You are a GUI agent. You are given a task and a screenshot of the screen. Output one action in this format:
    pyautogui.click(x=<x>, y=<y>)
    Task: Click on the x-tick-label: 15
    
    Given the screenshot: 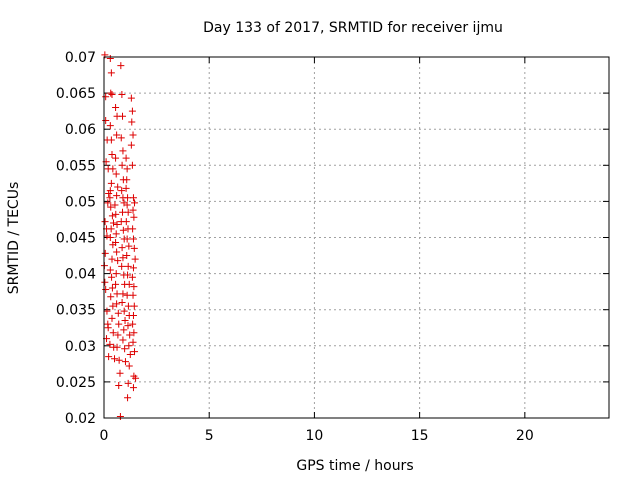 What is the action you would take?
    pyautogui.click(x=420, y=436)
    